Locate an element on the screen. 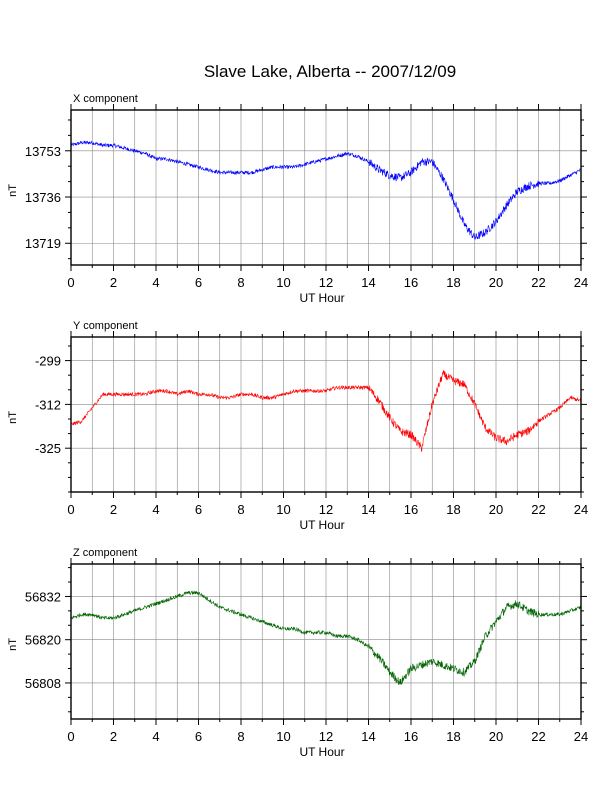  y-tick-label: 56820 is located at coordinates (43, 640).